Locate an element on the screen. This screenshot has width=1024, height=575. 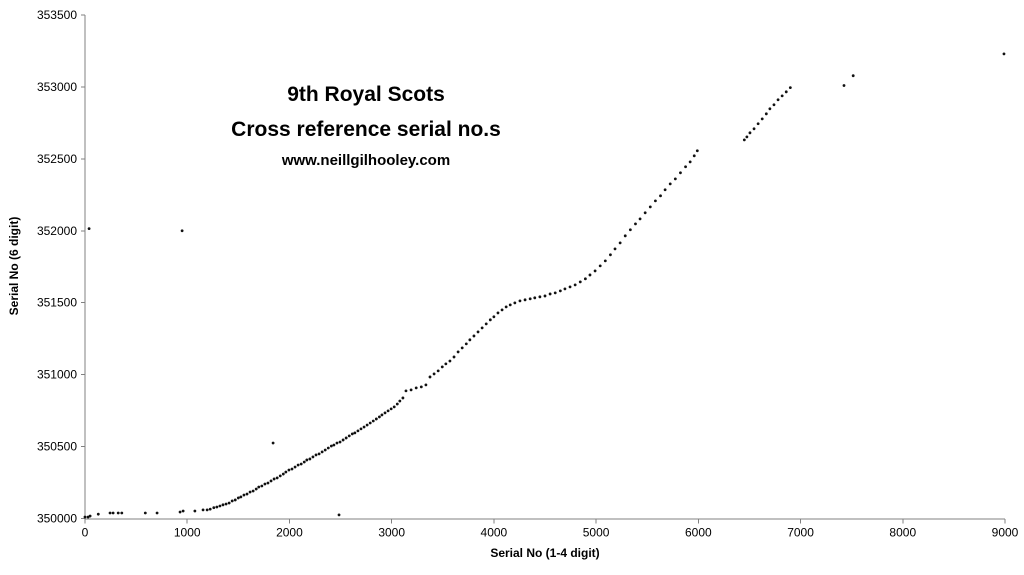
y-tick-label: 350000 is located at coordinates (57, 519).